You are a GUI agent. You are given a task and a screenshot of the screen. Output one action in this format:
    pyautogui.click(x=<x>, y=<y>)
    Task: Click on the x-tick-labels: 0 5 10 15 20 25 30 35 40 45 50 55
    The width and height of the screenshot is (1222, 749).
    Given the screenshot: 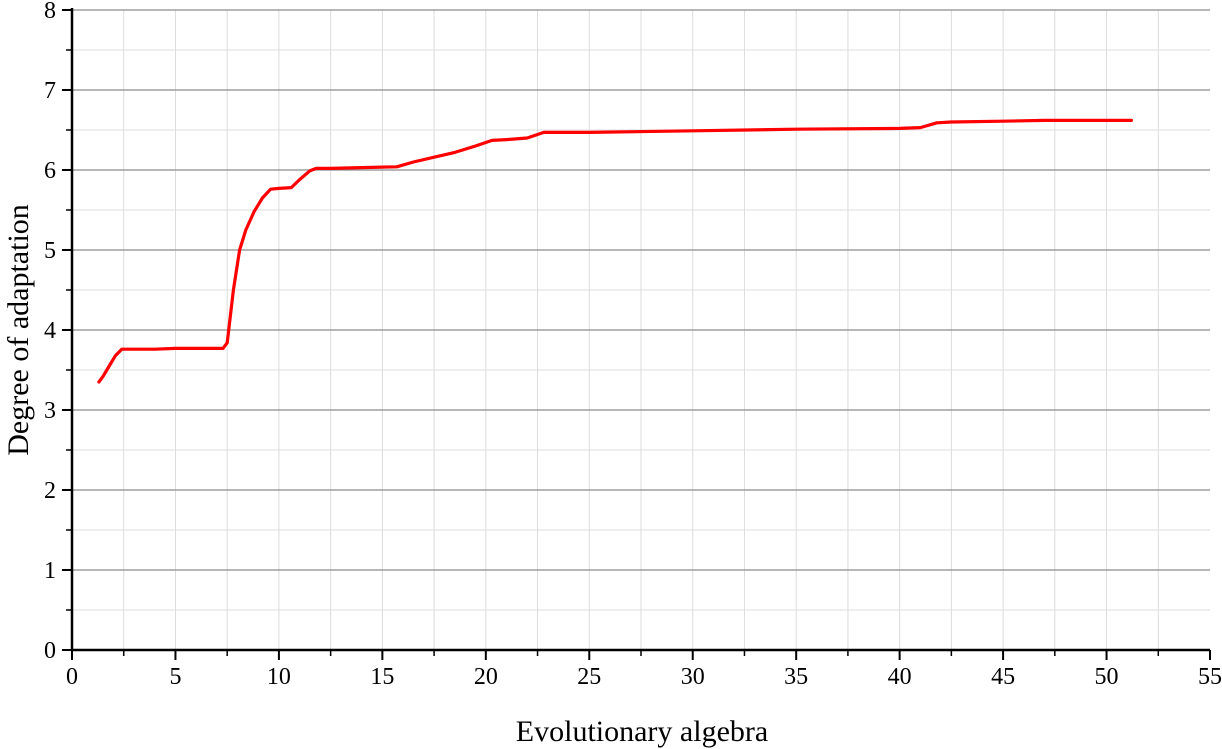 What is the action you would take?
    pyautogui.click(x=644, y=677)
    